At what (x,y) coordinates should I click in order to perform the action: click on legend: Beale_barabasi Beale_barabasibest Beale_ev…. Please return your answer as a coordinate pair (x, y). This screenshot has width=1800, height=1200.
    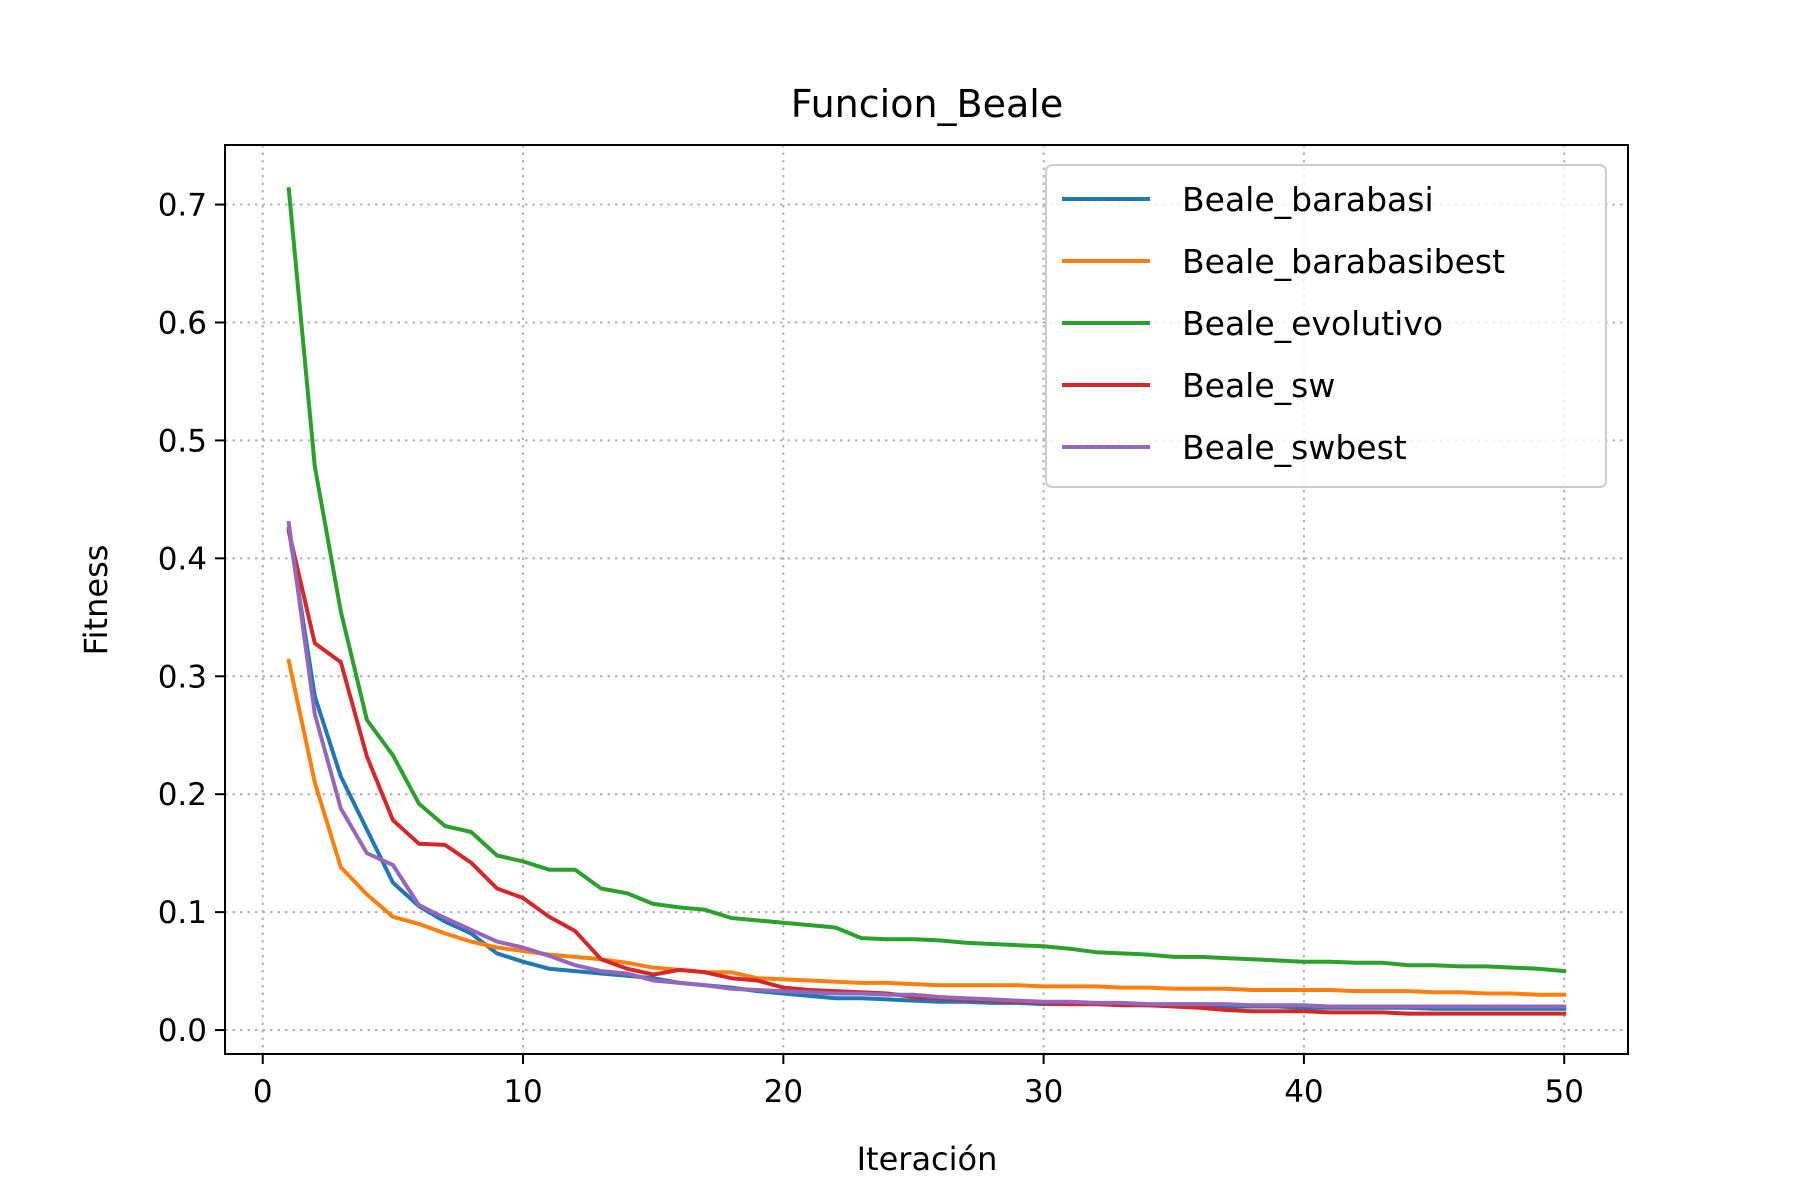
    Looking at the image, I should click on (1326, 326).